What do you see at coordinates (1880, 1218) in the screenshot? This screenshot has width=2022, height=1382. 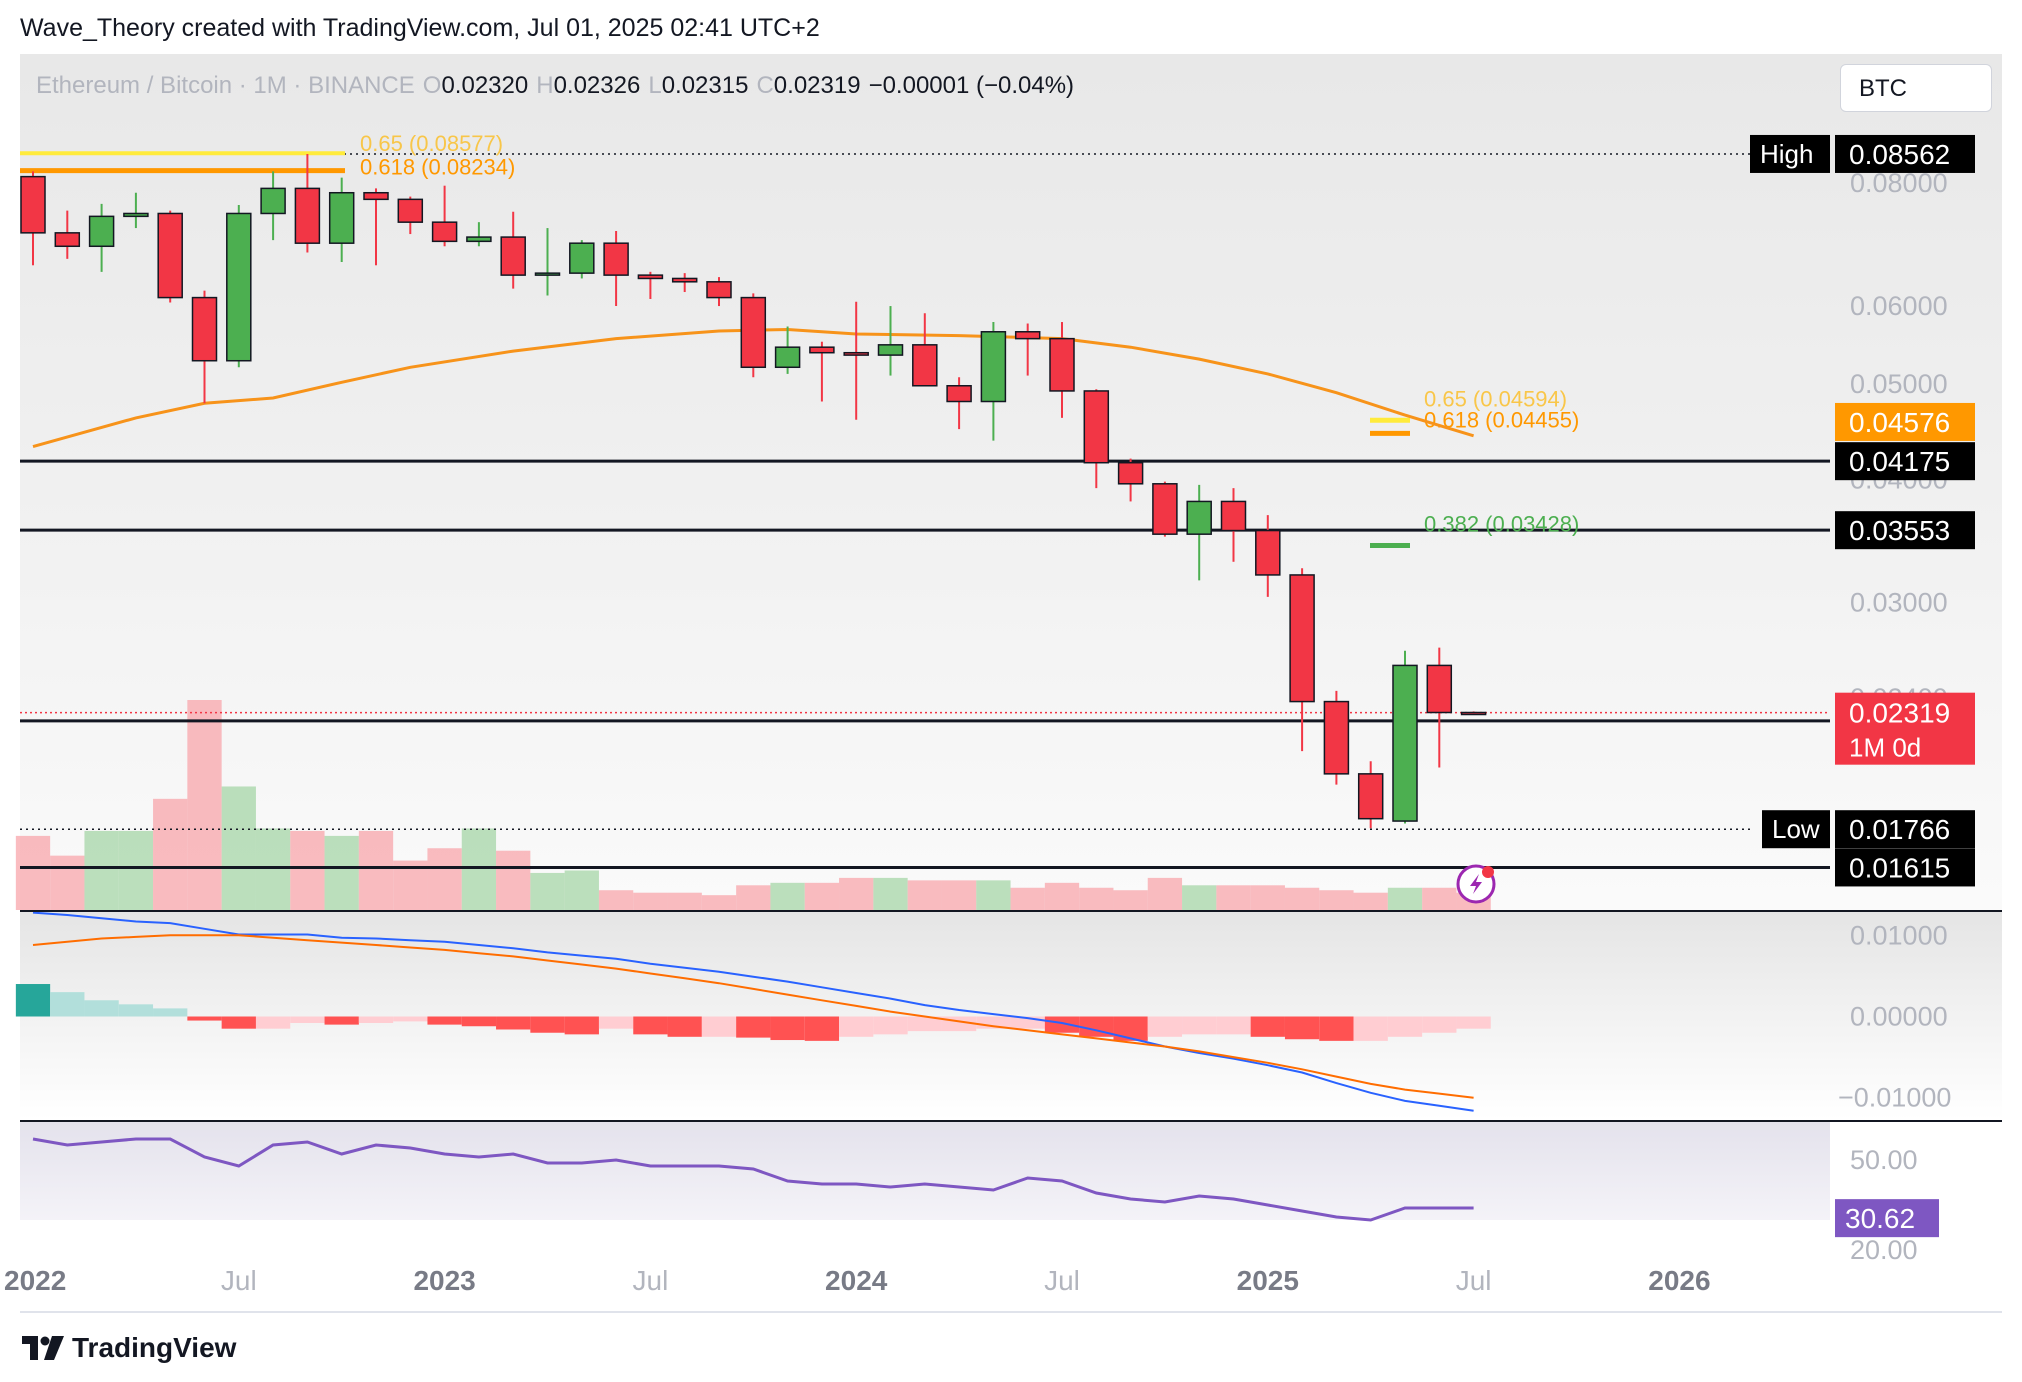 I see `rsi-value-tag: 30.62` at bounding box center [1880, 1218].